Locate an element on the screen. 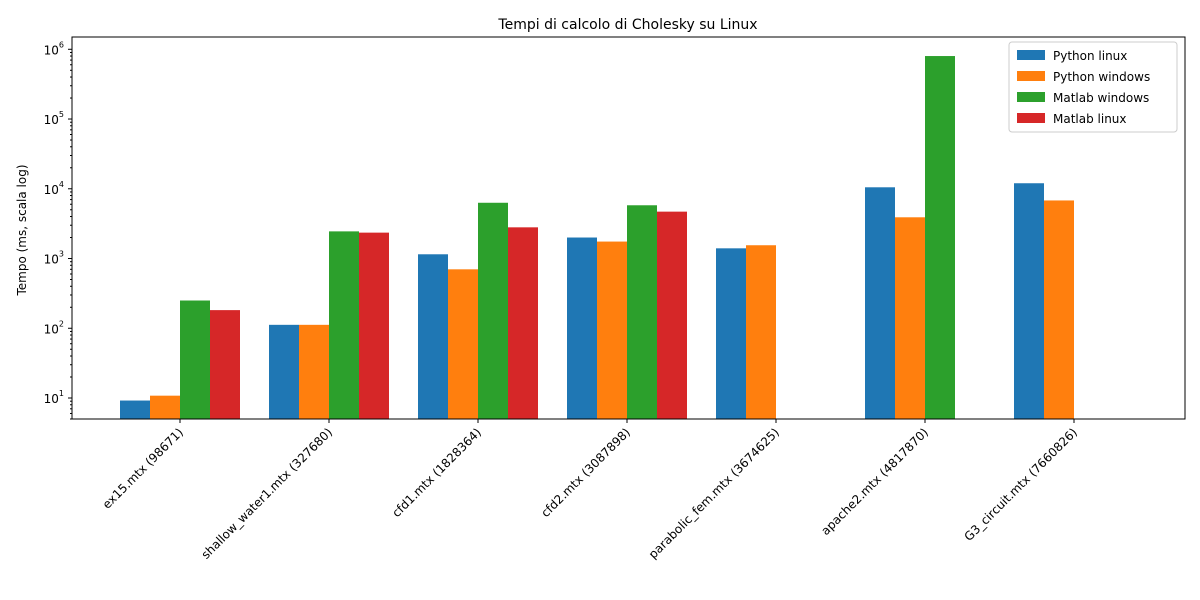  y-tick-label: 10² is located at coordinates (54, 327).